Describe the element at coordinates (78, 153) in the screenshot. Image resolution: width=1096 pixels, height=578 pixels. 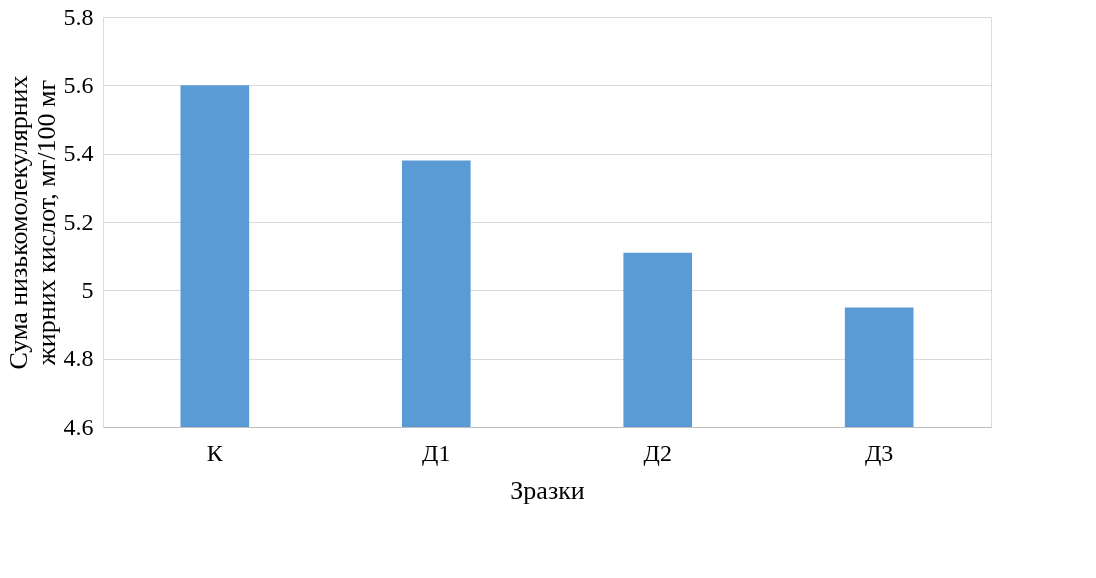
I see `y-tick-label: 5.4` at that location.